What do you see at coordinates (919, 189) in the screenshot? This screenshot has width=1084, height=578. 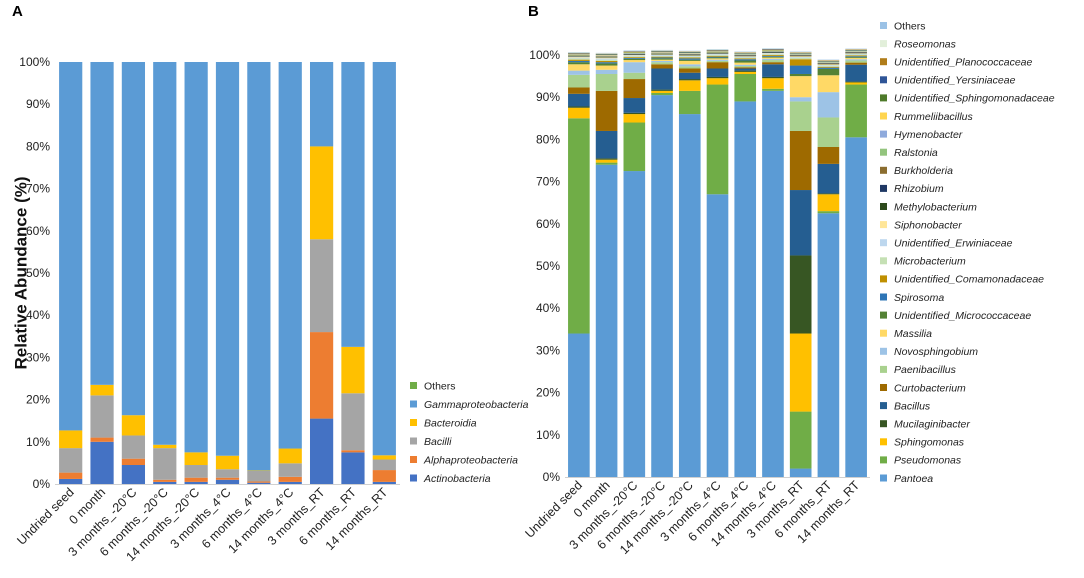 I see `legend-label: Rhizobium` at bounding box center [919, 189].